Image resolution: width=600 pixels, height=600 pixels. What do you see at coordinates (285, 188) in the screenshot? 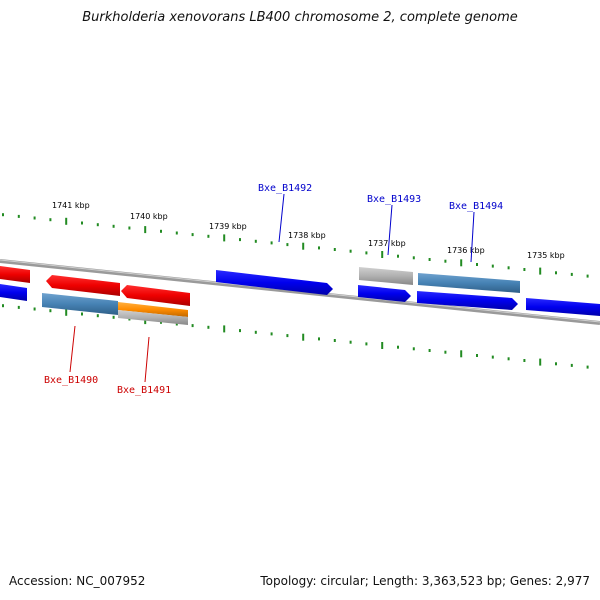
I see `gene-label-bxe-b1492: Bxe_B1492` at bounding box center [285, 188].